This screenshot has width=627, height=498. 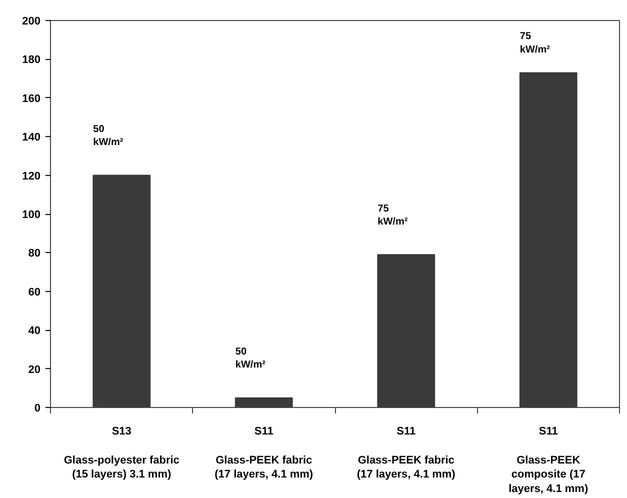 I want to click on y-tick-label: 40, so click(x=34, y=331).